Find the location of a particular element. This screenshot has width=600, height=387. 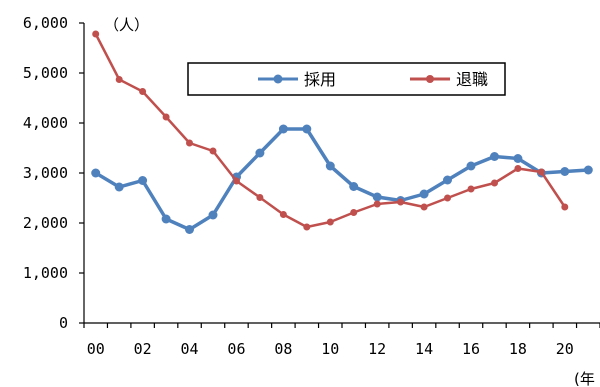

x-tick-label: 10 is located at coordinates (330, 349).